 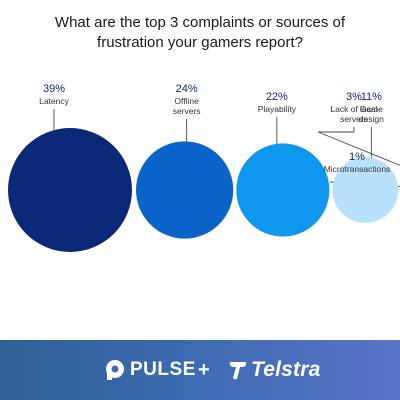 What do you see at coordinates (185, 190) in the screenshot?
I see `bubble-offline-servers` at bounding box center [185, 190].